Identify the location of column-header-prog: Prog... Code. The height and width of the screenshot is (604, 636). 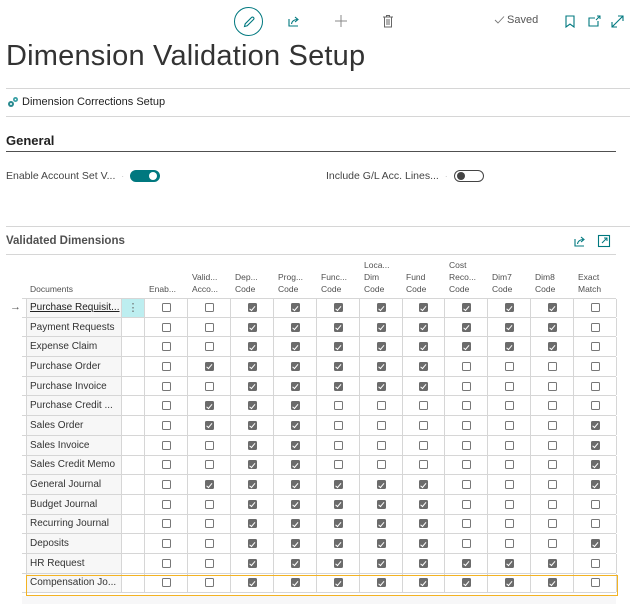
(290, 283).